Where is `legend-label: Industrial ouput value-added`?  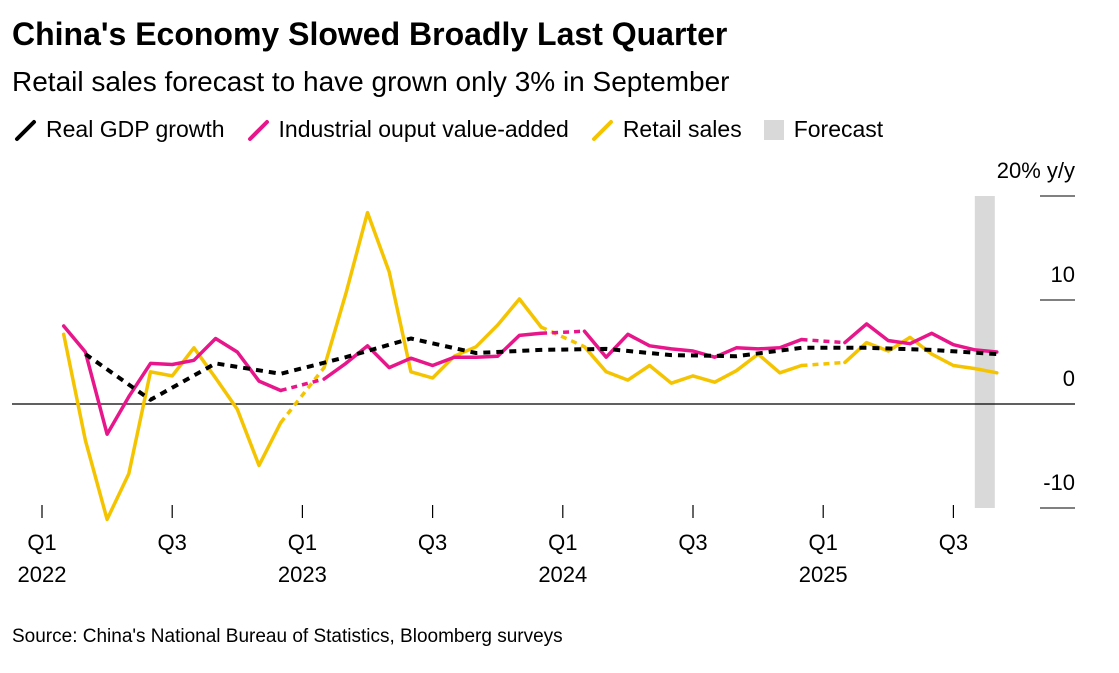 legend-label: Industrial ouput value-added is located at coordinates (423, 129).